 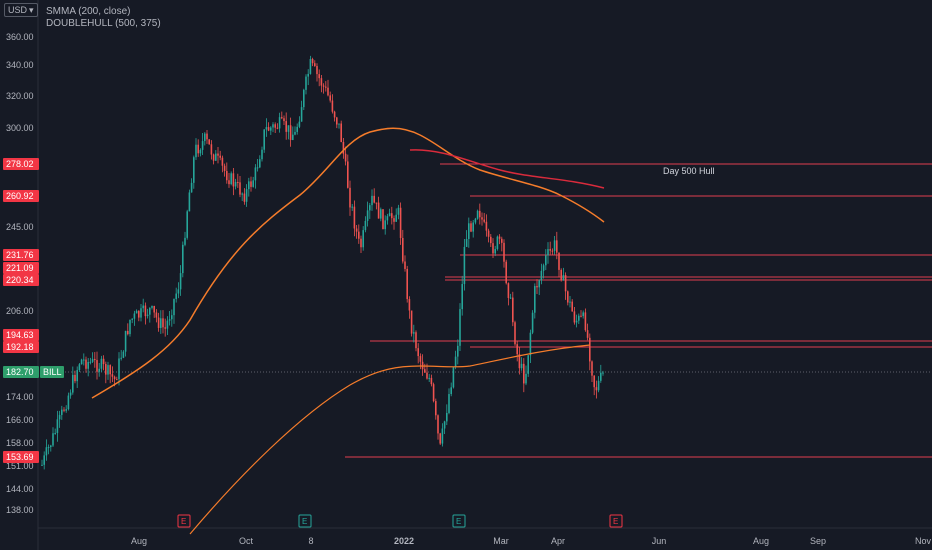 I want to click on price-level-tag-label: 192.18, so click(x=20, y=347).